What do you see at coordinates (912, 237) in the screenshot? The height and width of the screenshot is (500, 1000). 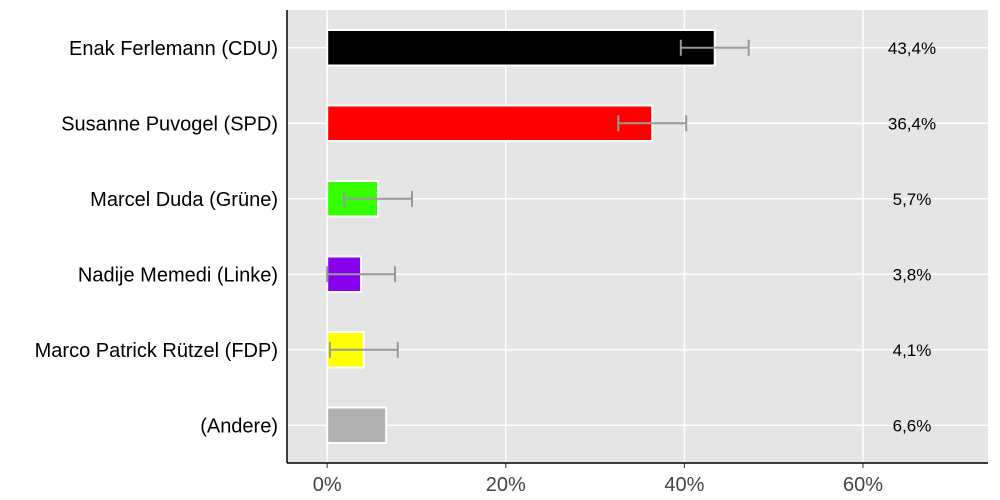 I see `value-labels: 43,4% 36,4% 5,7% 3,8% 4,1% 6,6%` at bounding box center [912, 237].